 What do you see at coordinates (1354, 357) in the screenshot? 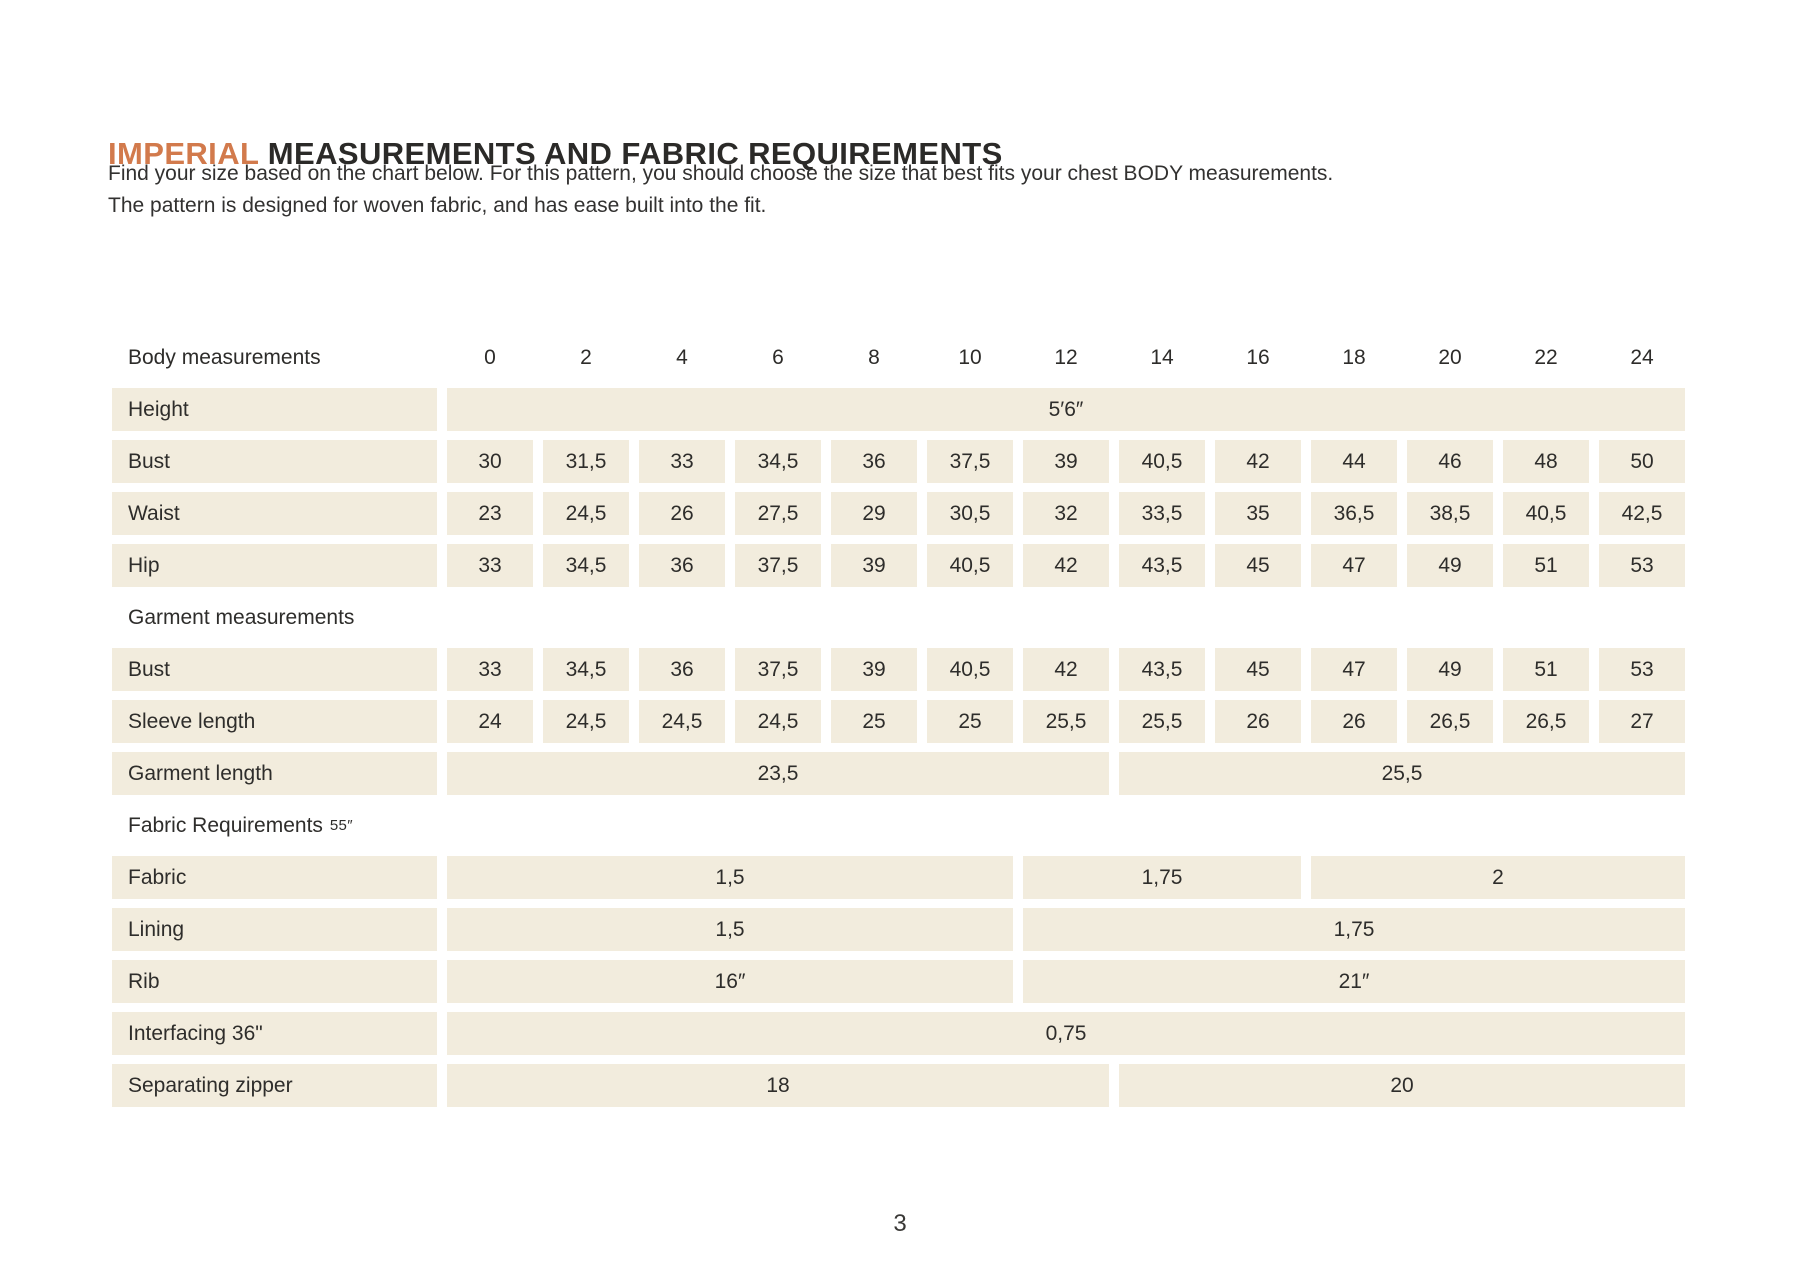
I see `size-column-header: 18` at bounding box center [1354, 357].